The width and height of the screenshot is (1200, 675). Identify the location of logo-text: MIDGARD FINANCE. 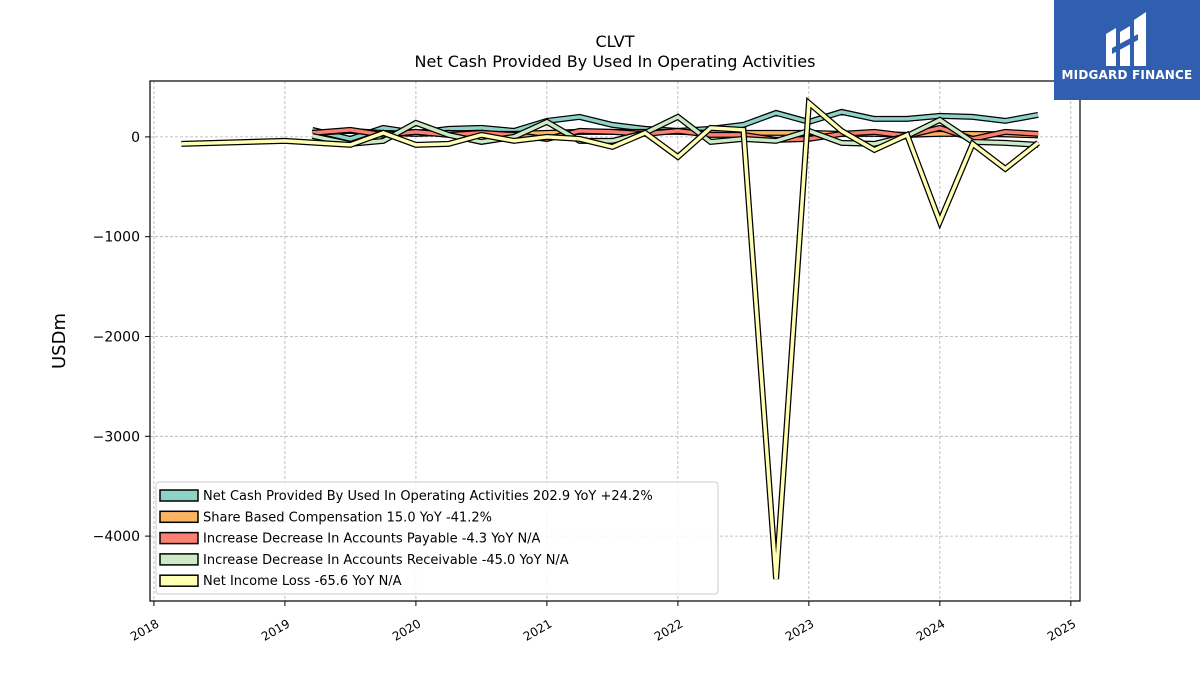
(1127, 75).